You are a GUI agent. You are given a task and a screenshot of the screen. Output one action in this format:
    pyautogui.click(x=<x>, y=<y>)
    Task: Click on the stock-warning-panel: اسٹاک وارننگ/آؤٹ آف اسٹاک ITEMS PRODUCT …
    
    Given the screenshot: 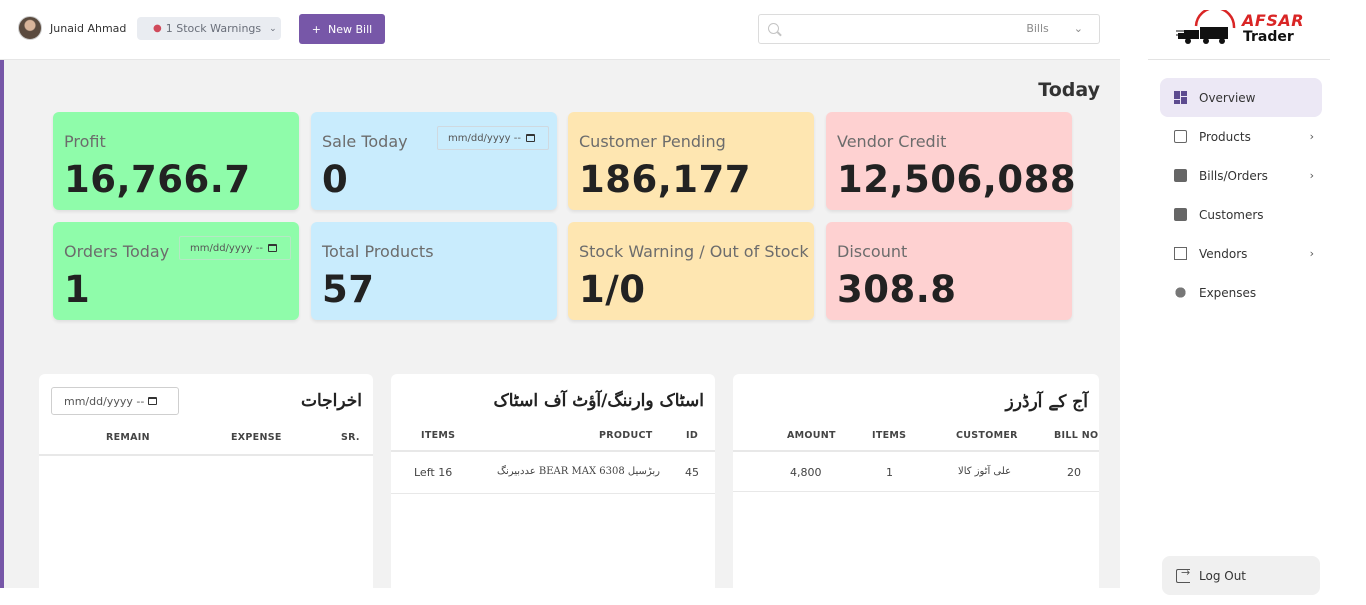 What is the action you would take?
    pyautogui.click(x=553, y=481)
    